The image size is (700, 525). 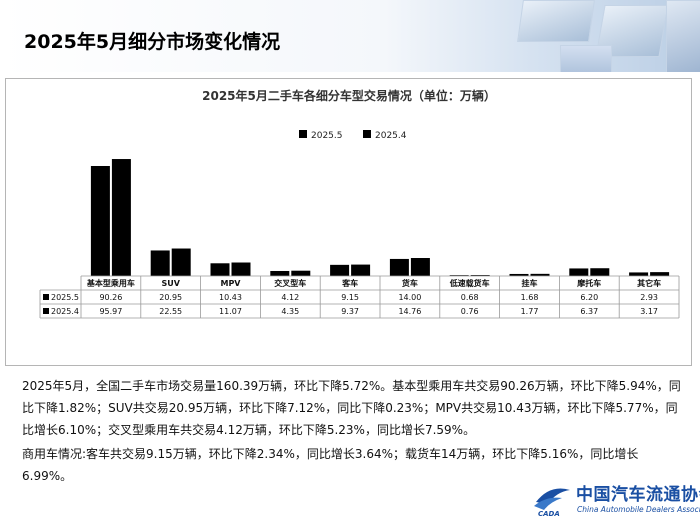 I want to click on legend-label: 2025.4, so click(x=391, y=136).